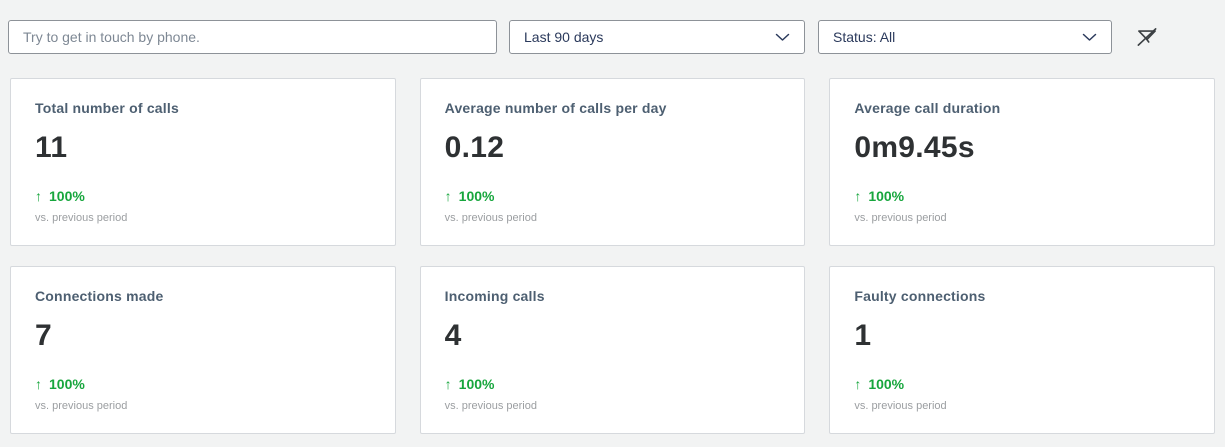 The height and width of the screenshot is (447, 1225). Describe the element at coordinates (453, 335) in the screenshot. I see `metric-value: 4` at that location.